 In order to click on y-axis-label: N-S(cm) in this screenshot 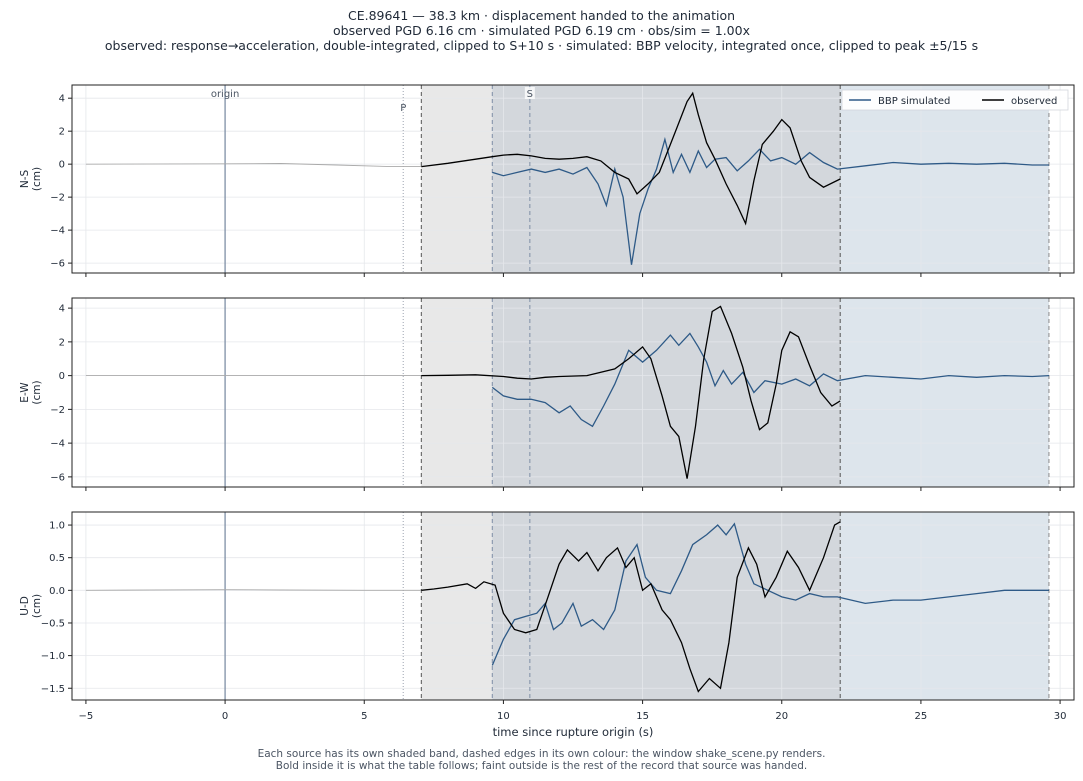, I will do `click(31, 179)`.